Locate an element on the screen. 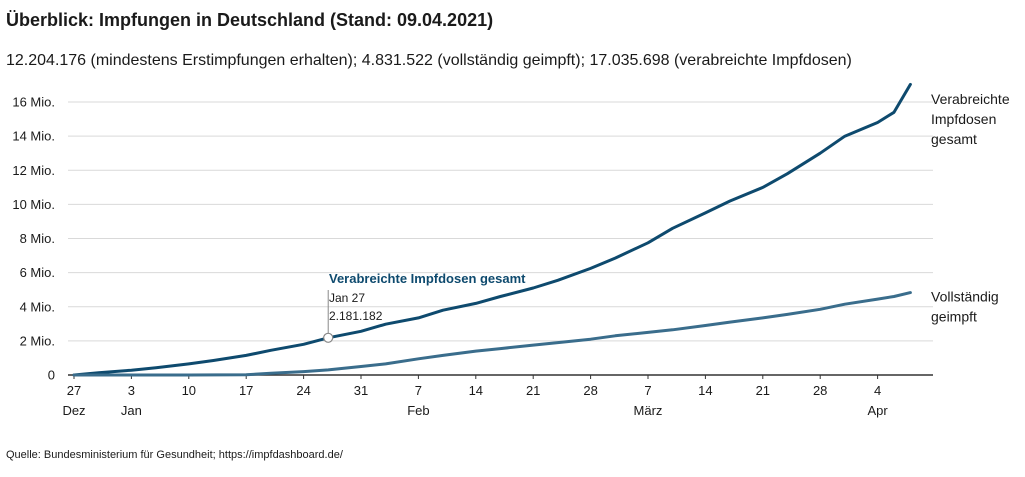  y-tick-label: 14 Mio. is located at coordinates (33, 136).